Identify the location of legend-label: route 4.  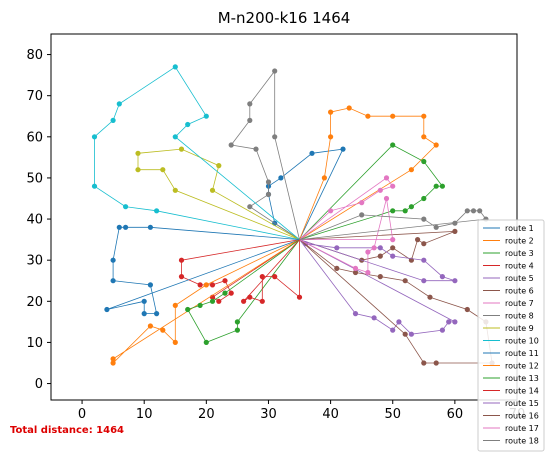
(519, 266).